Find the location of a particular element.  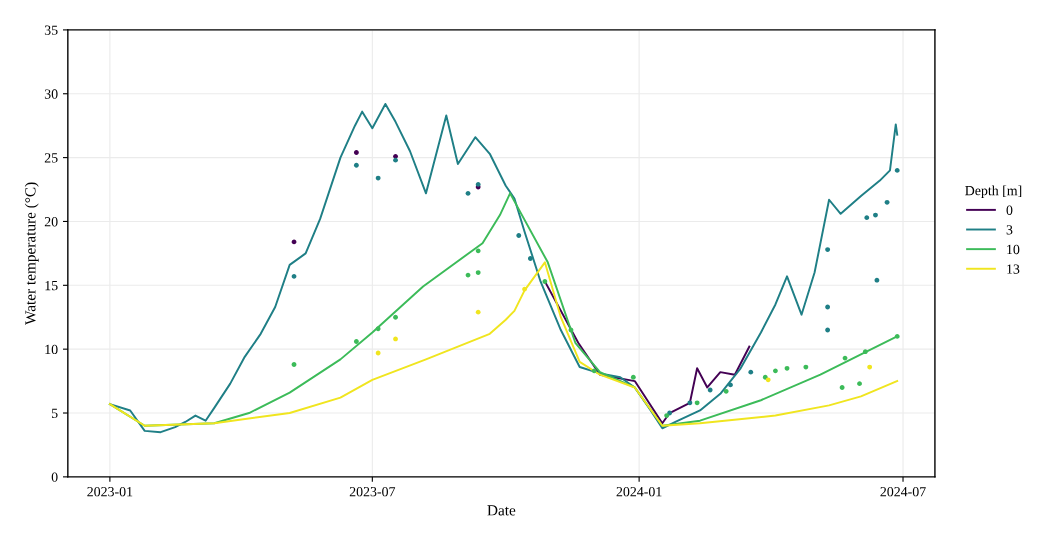

y-axis-title: Water temperature (°C) is located at coordinates (31, 253).